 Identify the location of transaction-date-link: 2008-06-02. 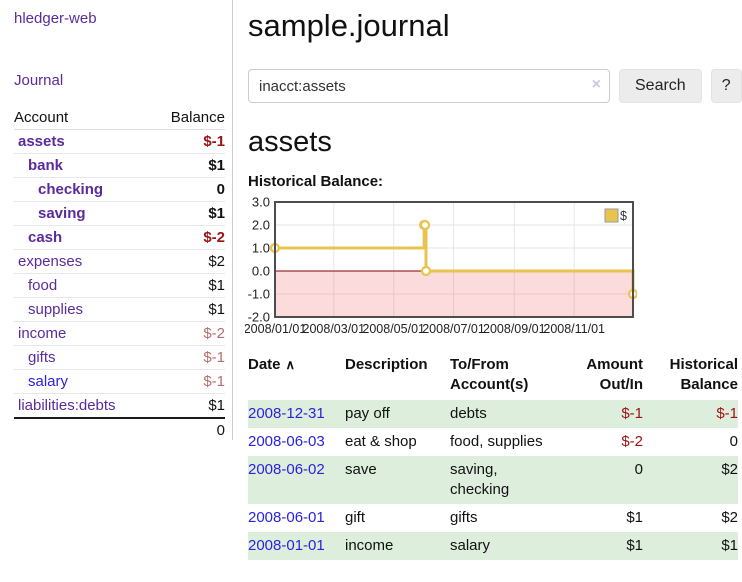
(286, 469).